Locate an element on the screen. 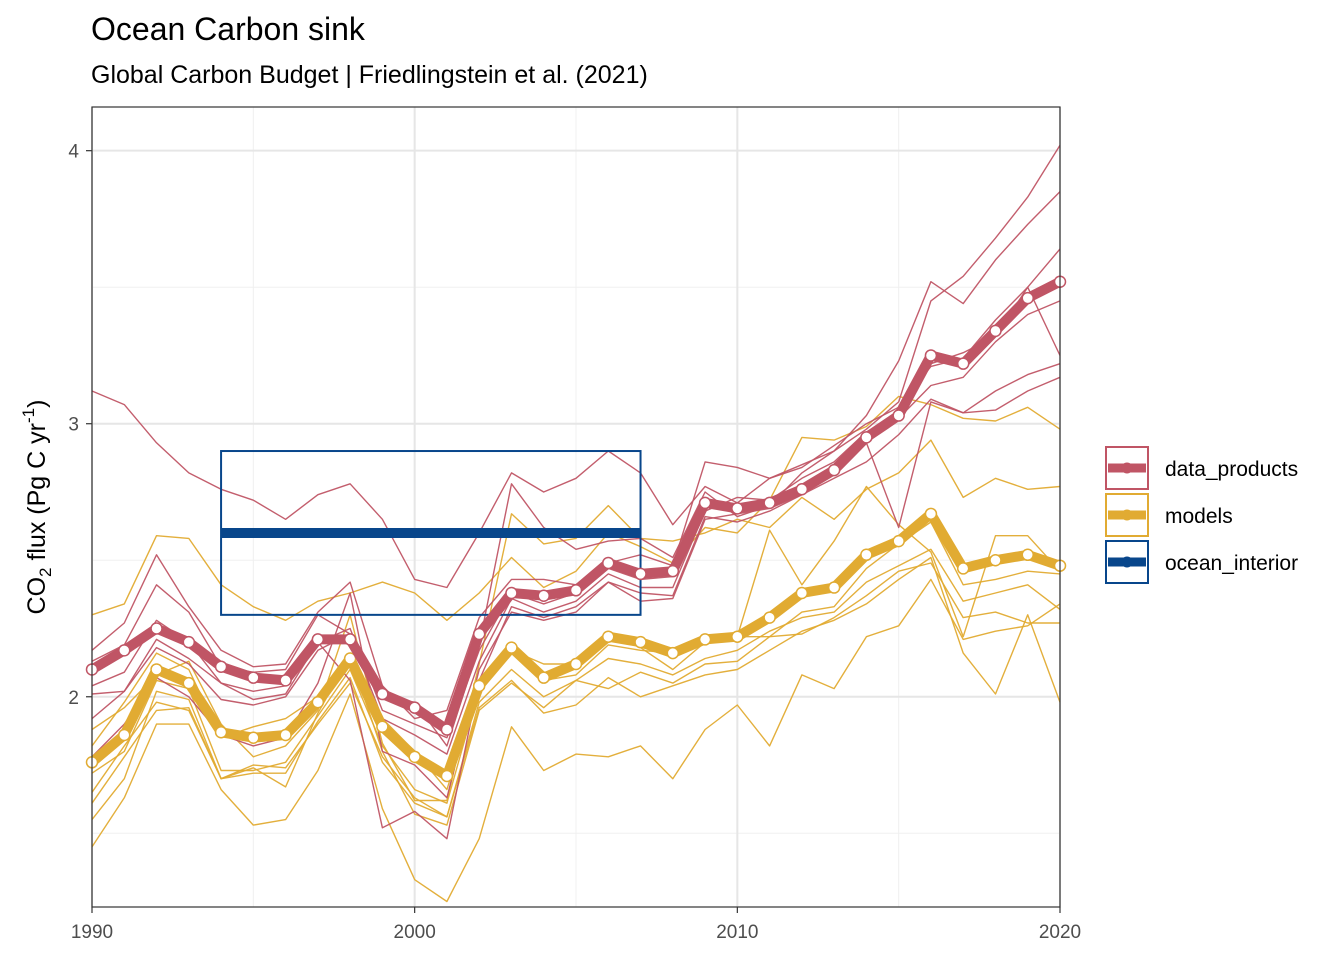  legend-item-models: models is located at coordinates (1169, 515).